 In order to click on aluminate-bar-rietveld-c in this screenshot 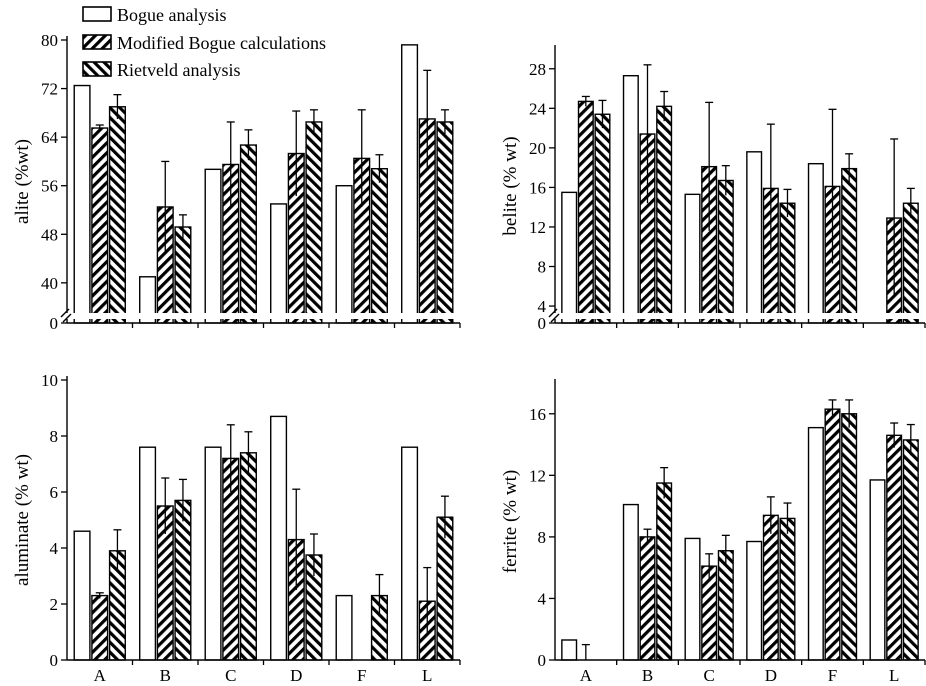, I will do `click(248, 556)`.